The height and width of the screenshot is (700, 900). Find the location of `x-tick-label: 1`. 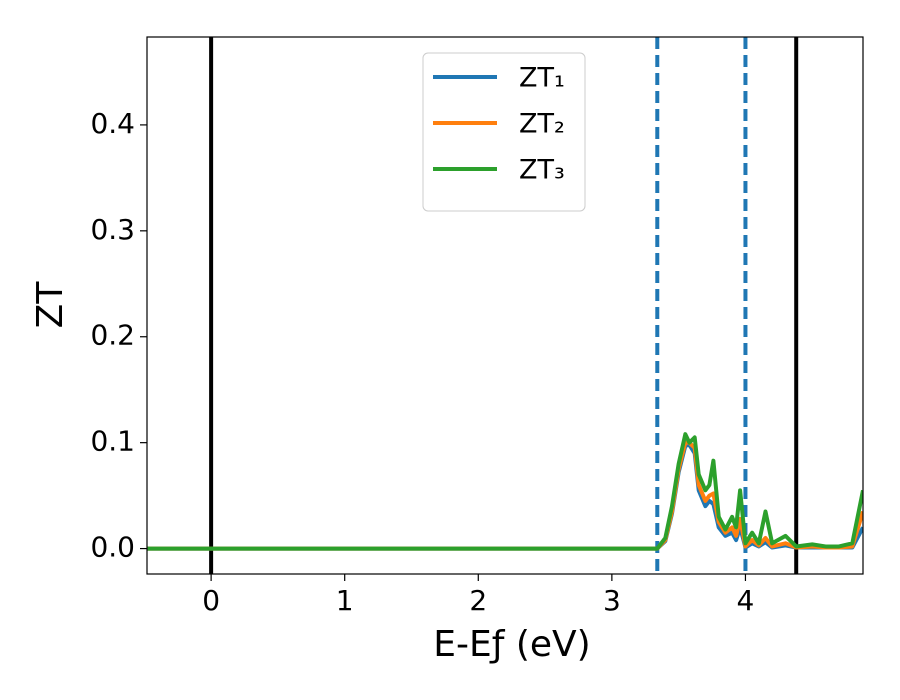

x-tick-label: 1 is located at coordinates (345, 600).